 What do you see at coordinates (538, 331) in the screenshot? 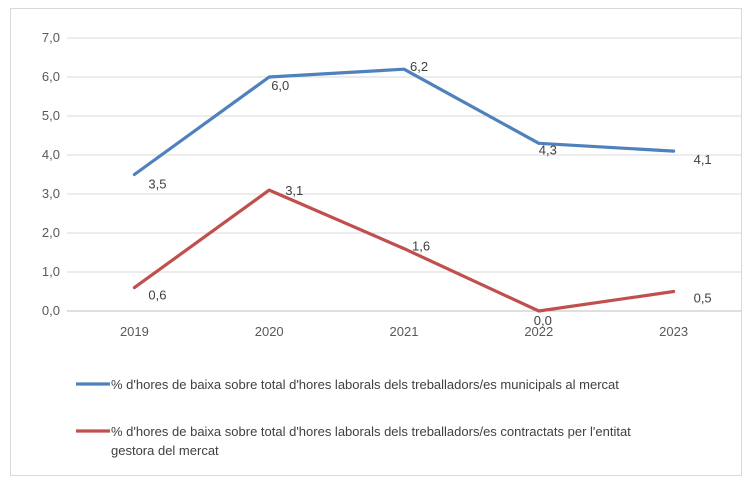
I see `x-tick-label: 2022` at bounding box center [538, 331].